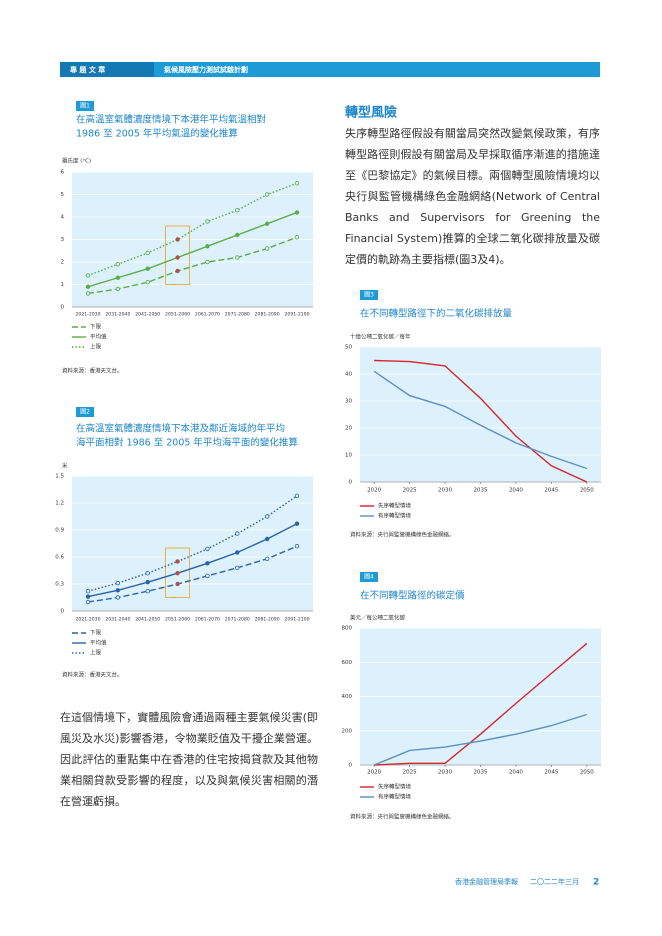  What do you see at coordinates (347, 663) in the screenshot?
I see `y-tick-label: 600` at bounding box center [347, 663].